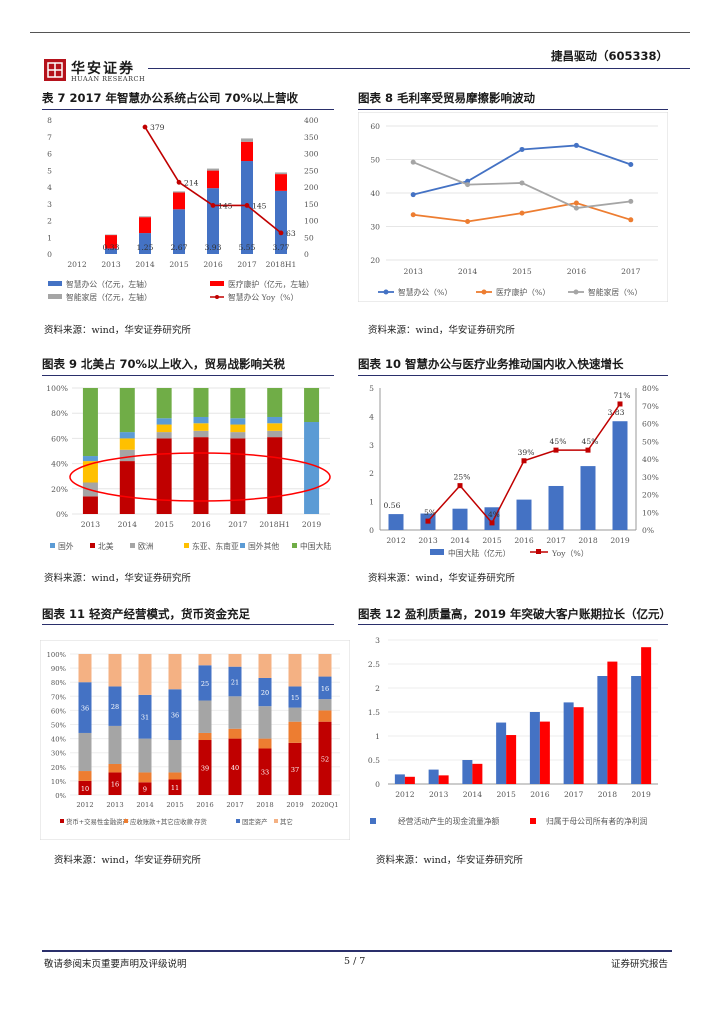 The height and width of the screenshot is (1024, 724). What do you see at coordinates (207, 805) in the screenshot?
I see `chart-11-xticks: 2012 2013 2014 2015 2016 2017 2018 2019 2020Q1` at bounding box center [207, 805].